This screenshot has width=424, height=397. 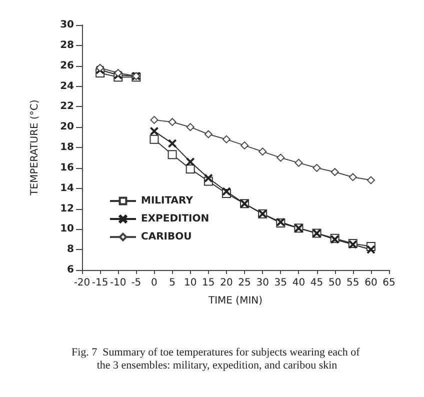 I want to click on y-axis-title: TEMPERATURE (°C), so click(x=35, y=148).